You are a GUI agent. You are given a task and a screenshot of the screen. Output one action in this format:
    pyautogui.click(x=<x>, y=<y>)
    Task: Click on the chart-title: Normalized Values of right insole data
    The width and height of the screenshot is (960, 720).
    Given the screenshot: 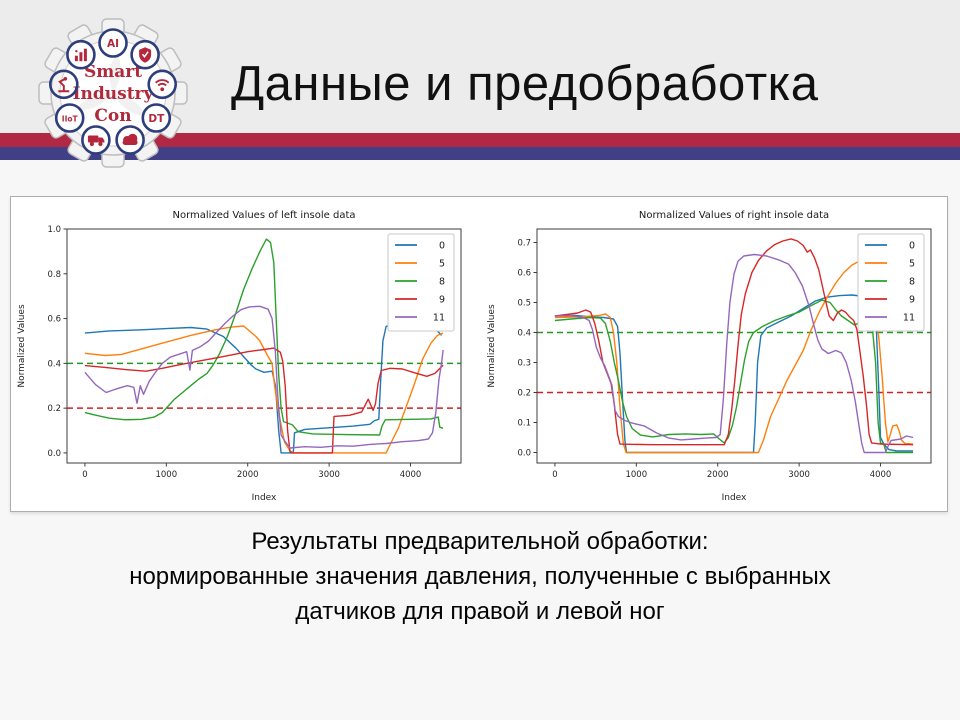 What is the action you would take?
    pyautogui.click(x=734, y=215)
    